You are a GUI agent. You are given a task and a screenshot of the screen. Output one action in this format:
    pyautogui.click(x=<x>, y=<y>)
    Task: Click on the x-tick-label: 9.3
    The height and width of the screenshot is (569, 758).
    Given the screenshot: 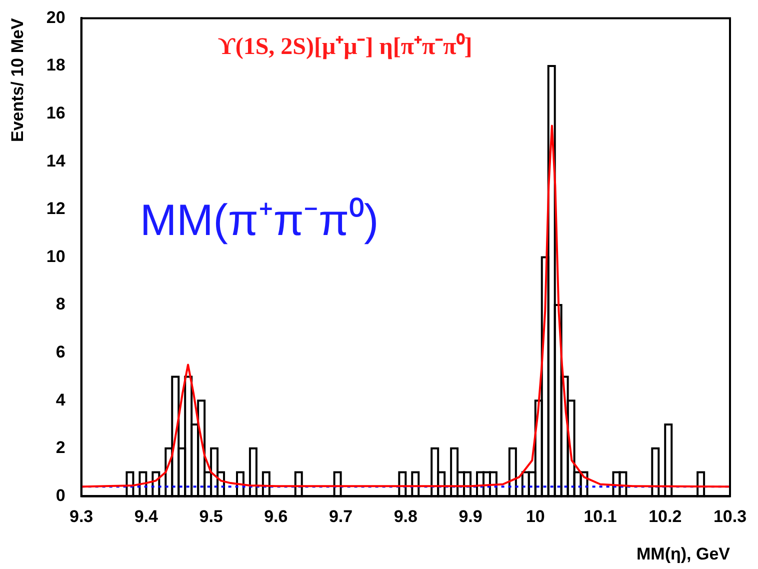 What is the action you would take?
    pyautogui.click(x=81, y=516)
    